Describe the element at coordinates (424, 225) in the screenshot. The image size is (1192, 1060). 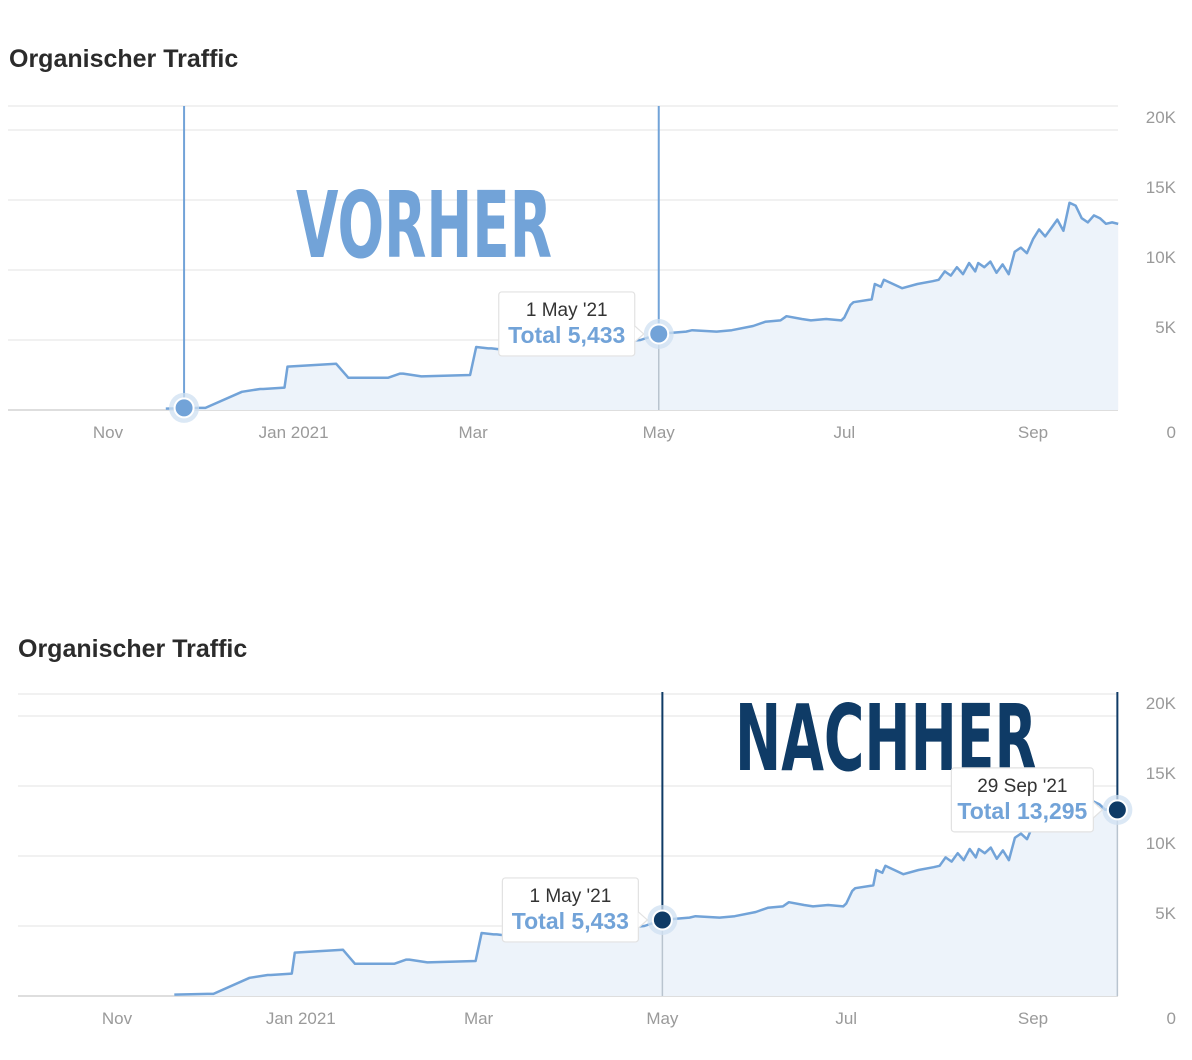
I see `overlay-label: VORHER` at that location.